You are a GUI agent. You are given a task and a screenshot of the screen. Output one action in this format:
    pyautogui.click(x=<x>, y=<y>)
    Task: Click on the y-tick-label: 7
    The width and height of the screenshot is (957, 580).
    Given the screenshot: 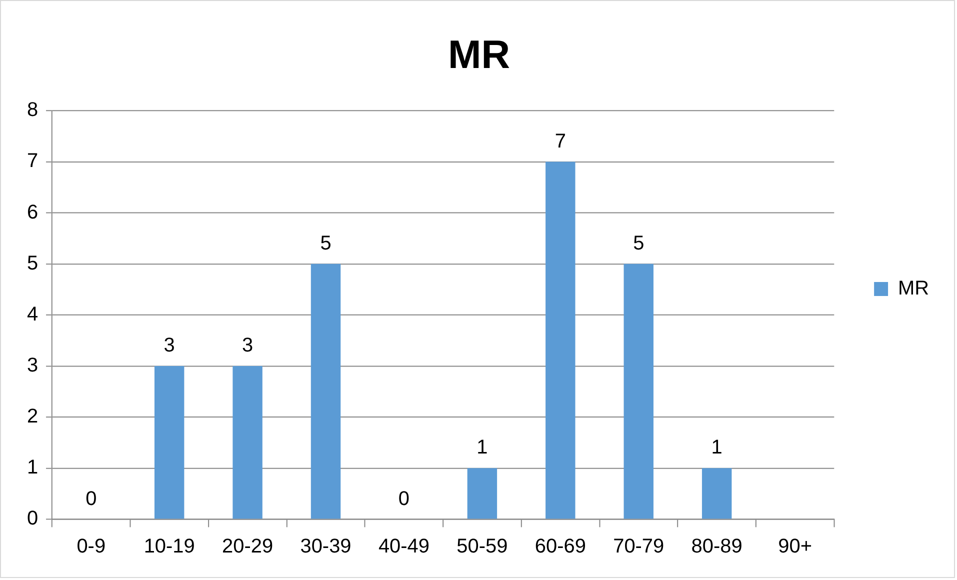 What is the action you would take?
    pyautogui.click(x=32, y=161)
    